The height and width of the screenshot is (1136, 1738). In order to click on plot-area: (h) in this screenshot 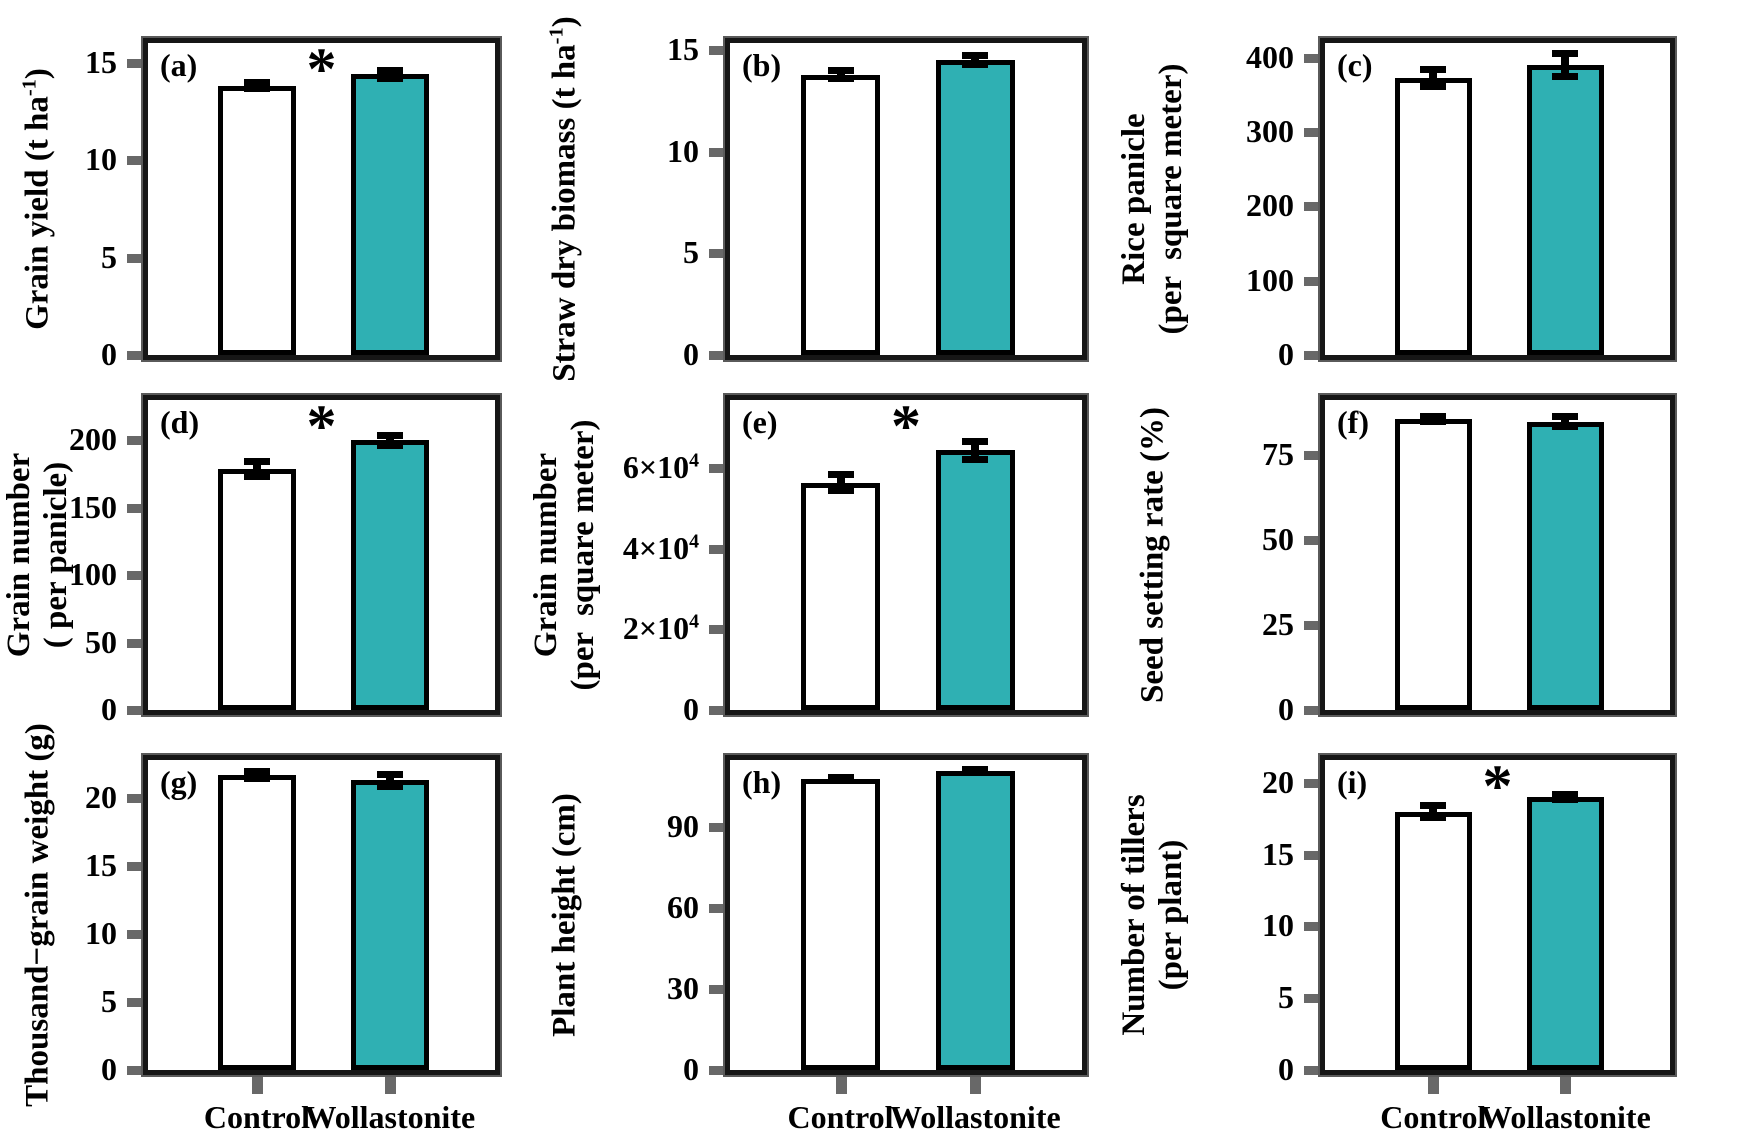, I will do `click(906, 915)`.